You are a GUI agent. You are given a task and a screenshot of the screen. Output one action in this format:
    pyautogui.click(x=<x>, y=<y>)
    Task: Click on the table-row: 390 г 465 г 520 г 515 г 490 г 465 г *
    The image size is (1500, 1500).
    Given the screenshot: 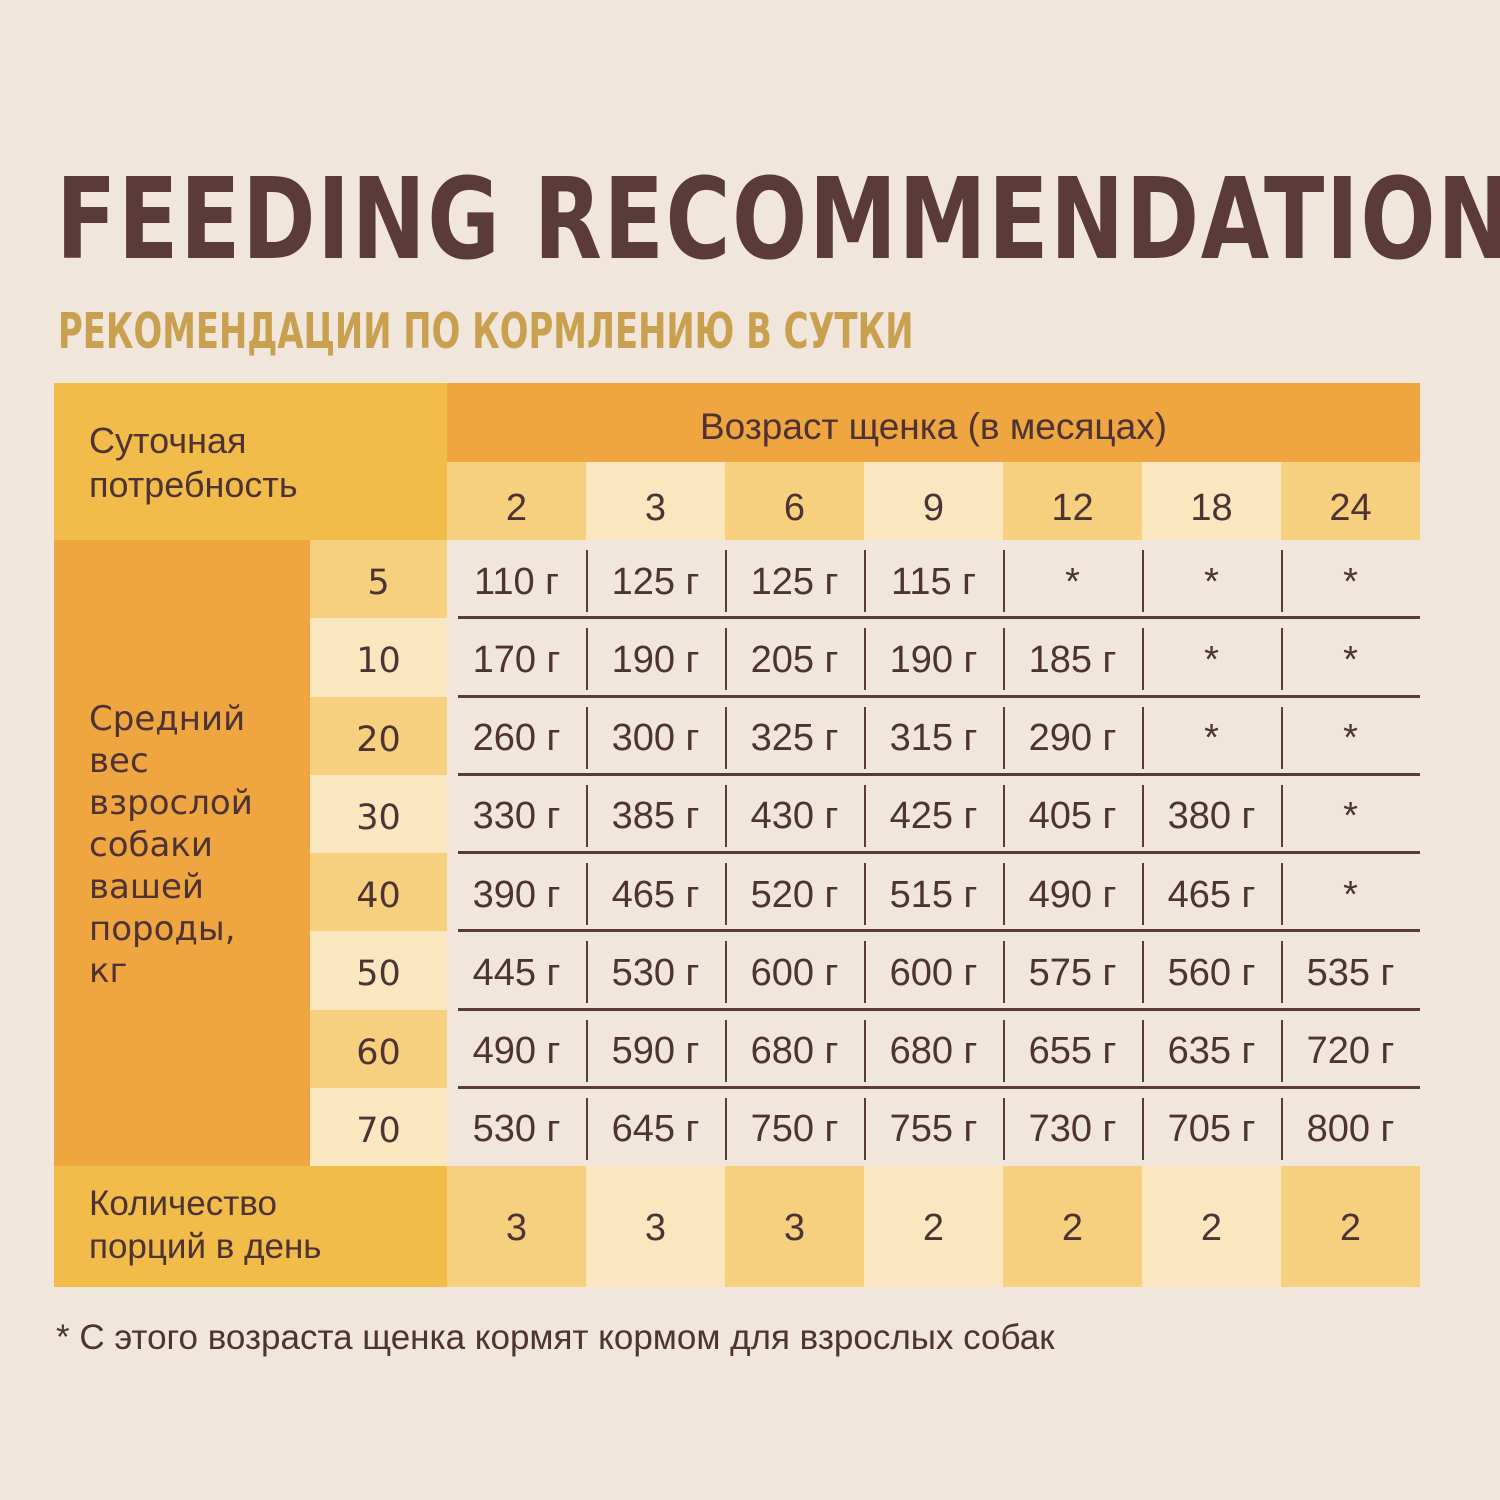 What is the action you would take?
    pyautogui.click(x=933, y=893)
    